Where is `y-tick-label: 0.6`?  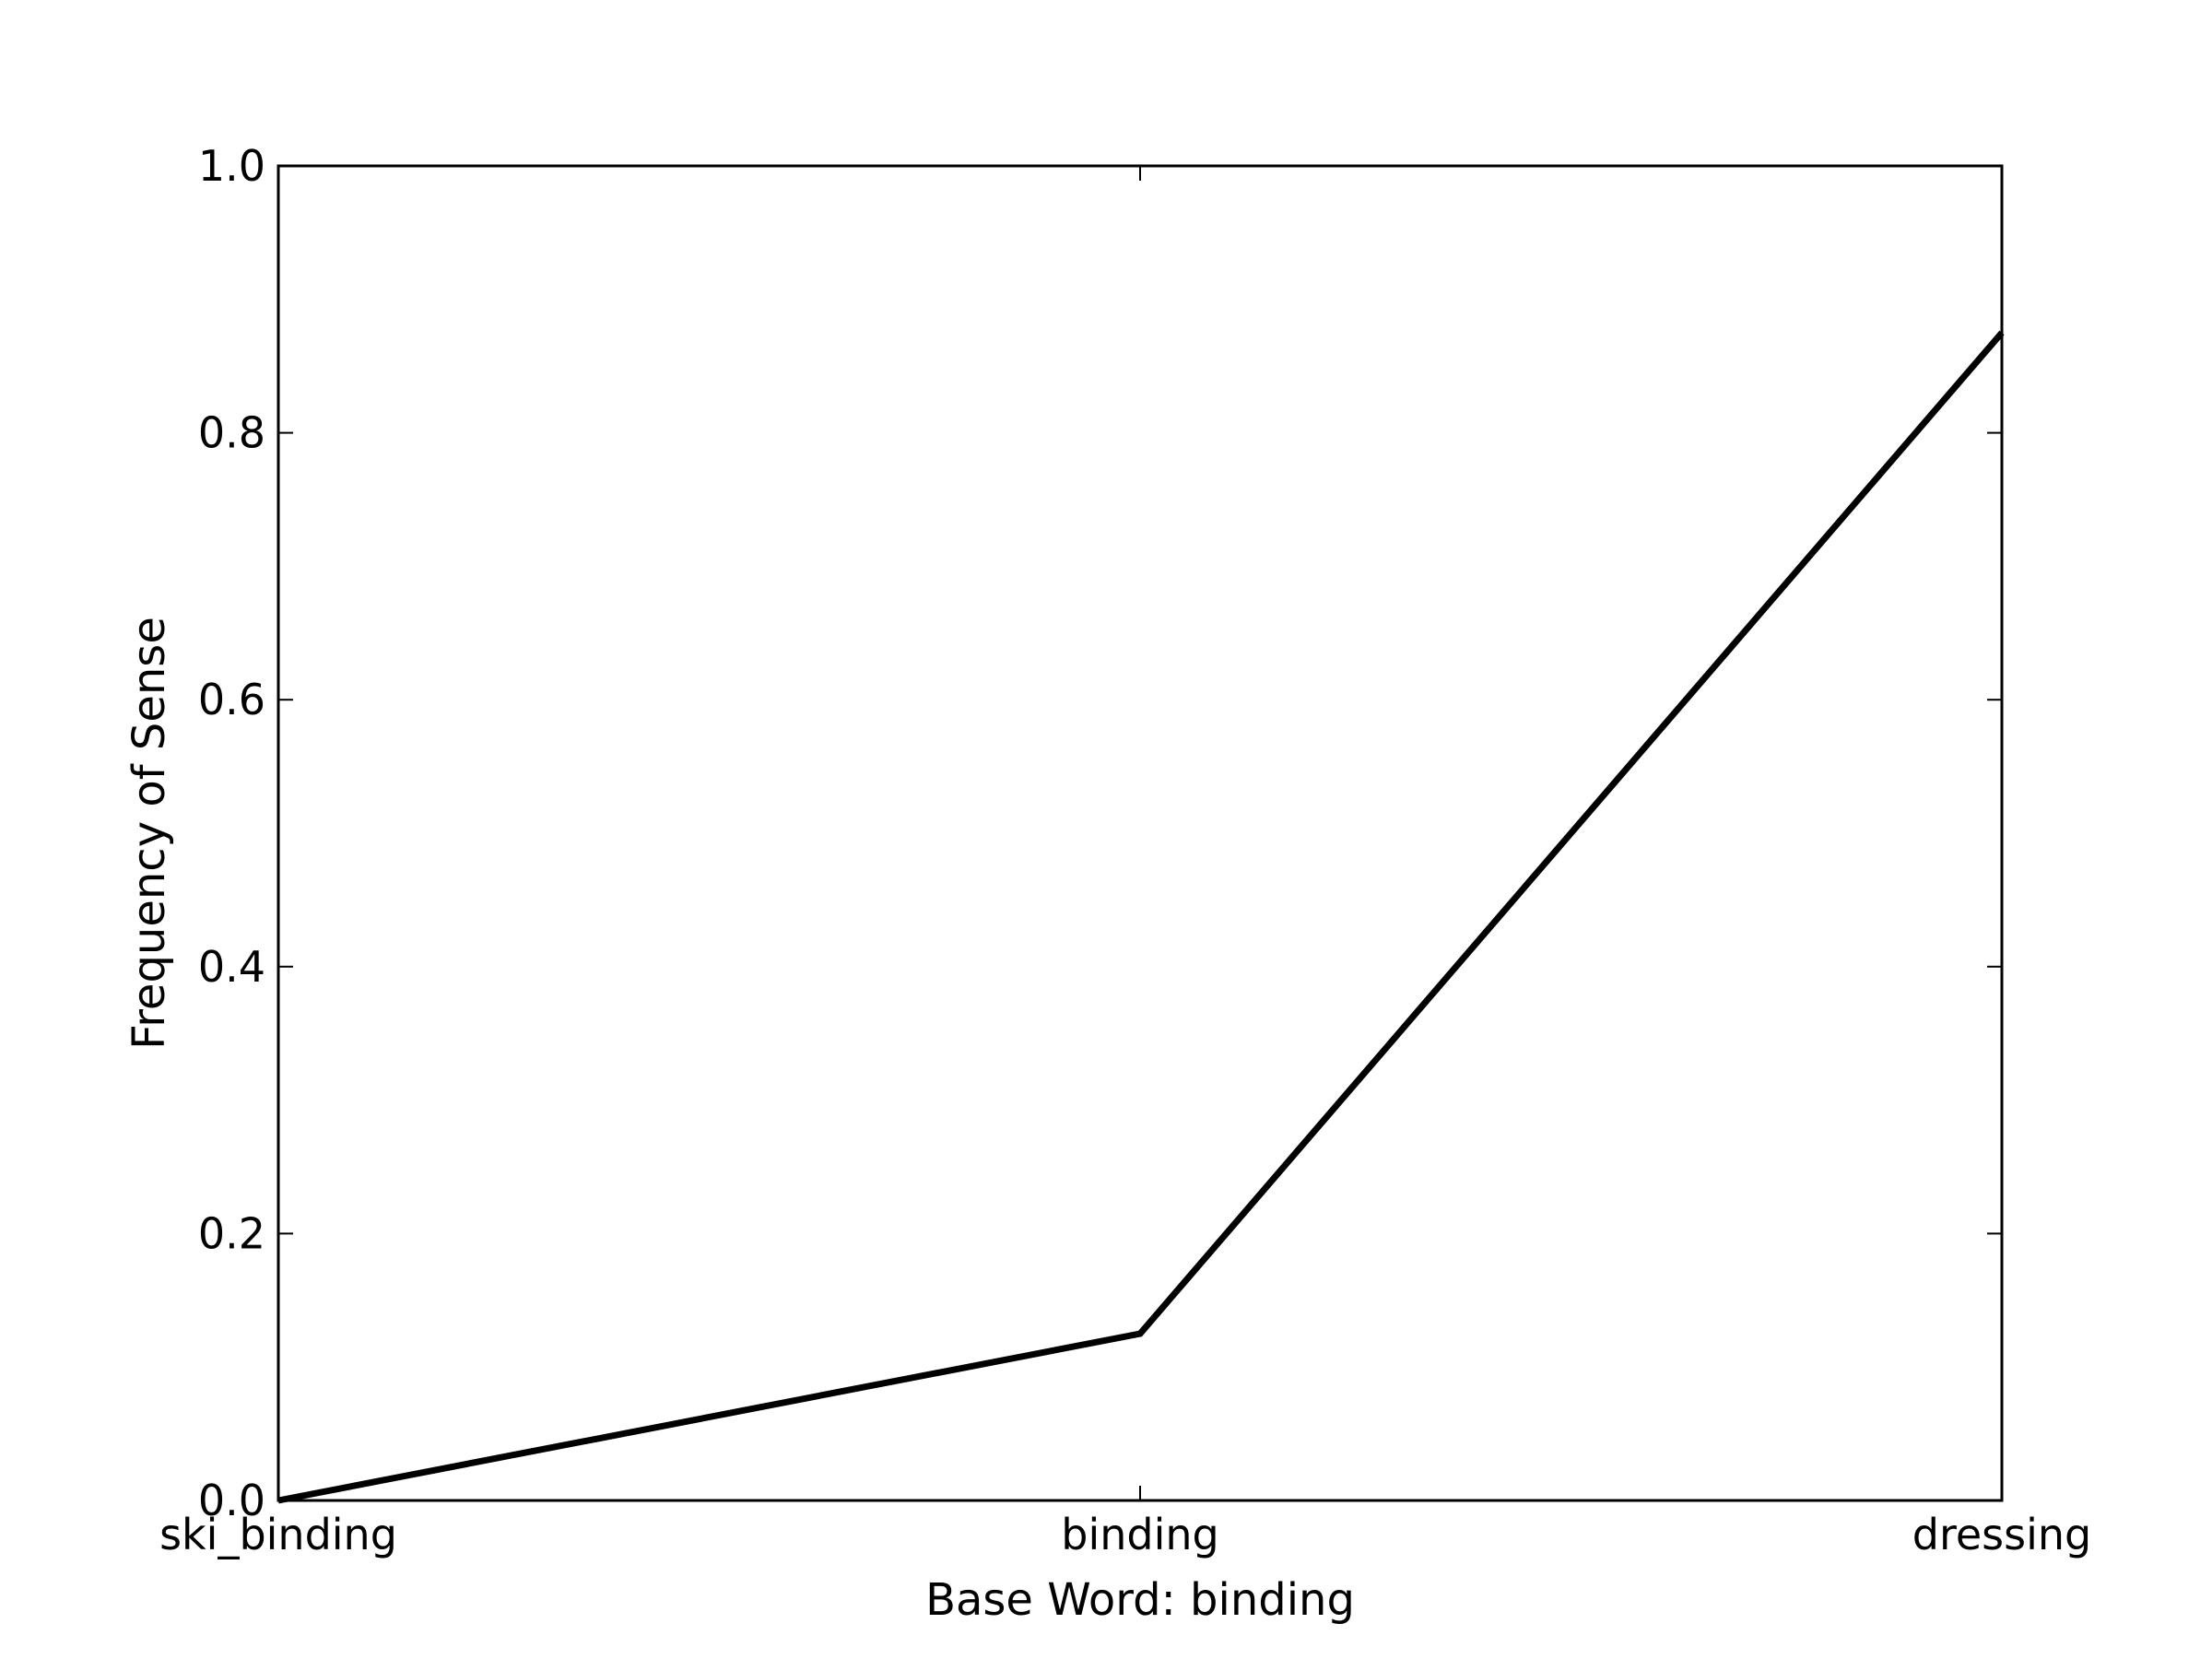 y-tick-label: 0.6 is located at coordinates (231, 699).